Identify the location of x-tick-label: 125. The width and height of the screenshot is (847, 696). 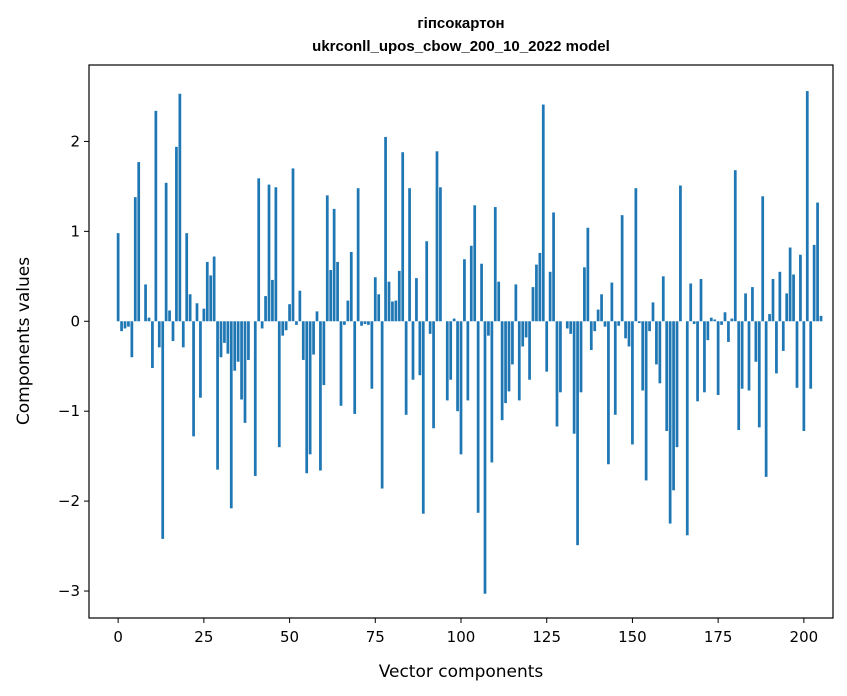
(546, 637).